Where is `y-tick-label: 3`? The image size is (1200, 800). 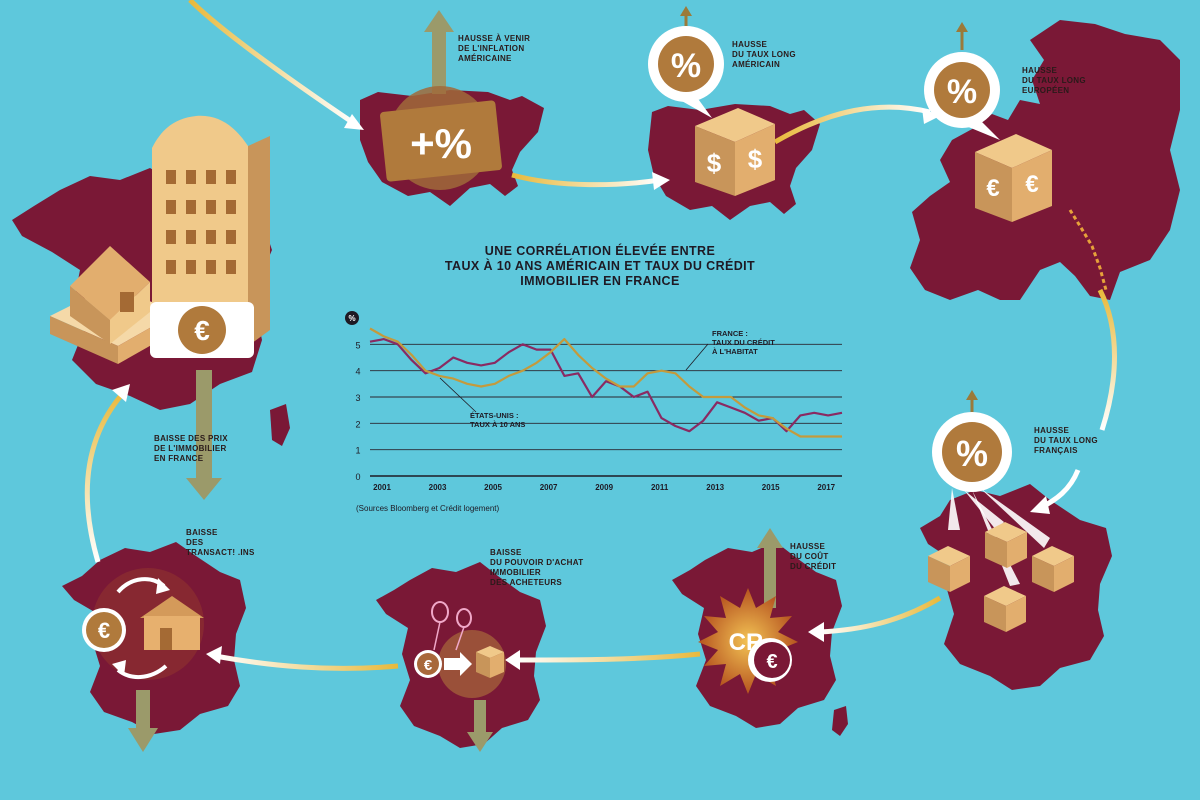 y-tick-label: 3 is located at coordinates (357, 398).